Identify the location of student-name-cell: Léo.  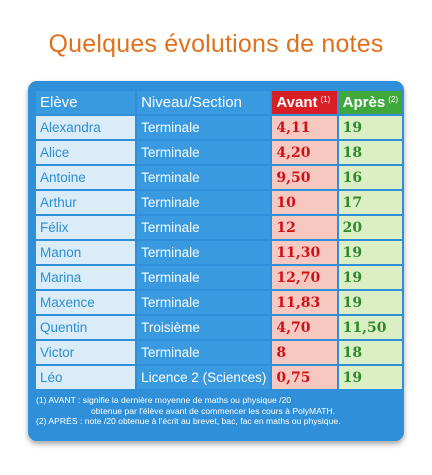
(86, 377).